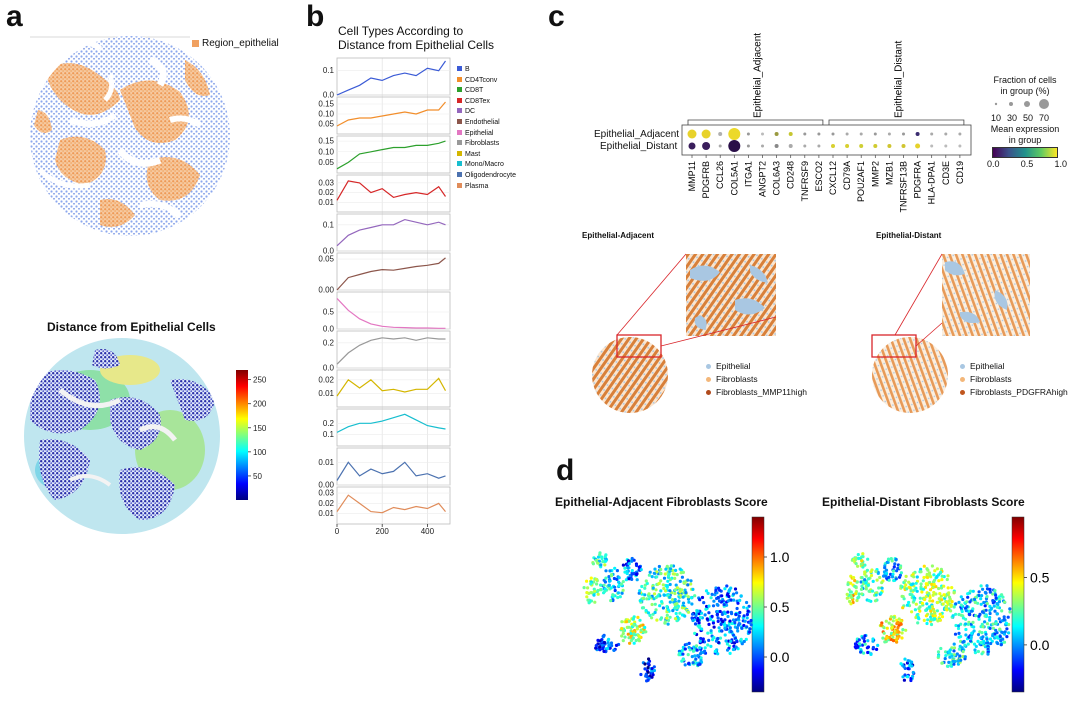 Image resolution: width=1080 pixels, height=701 pixels. Describe the element at coordinates (896, 122) in the screenshot. I see `distant-bracket` at that location.